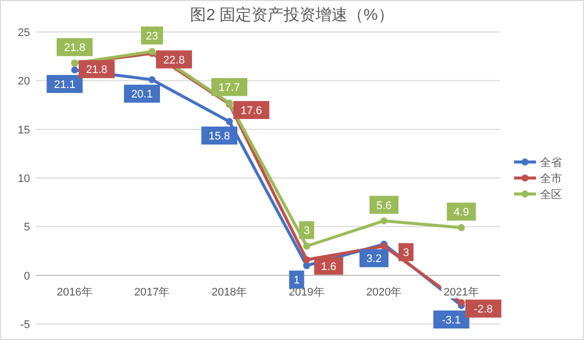 This screenshot has width=584, height=340. Describe the element at coordinates (551, 178) in the screenshot. I see `legend-label: 全市` at that location.